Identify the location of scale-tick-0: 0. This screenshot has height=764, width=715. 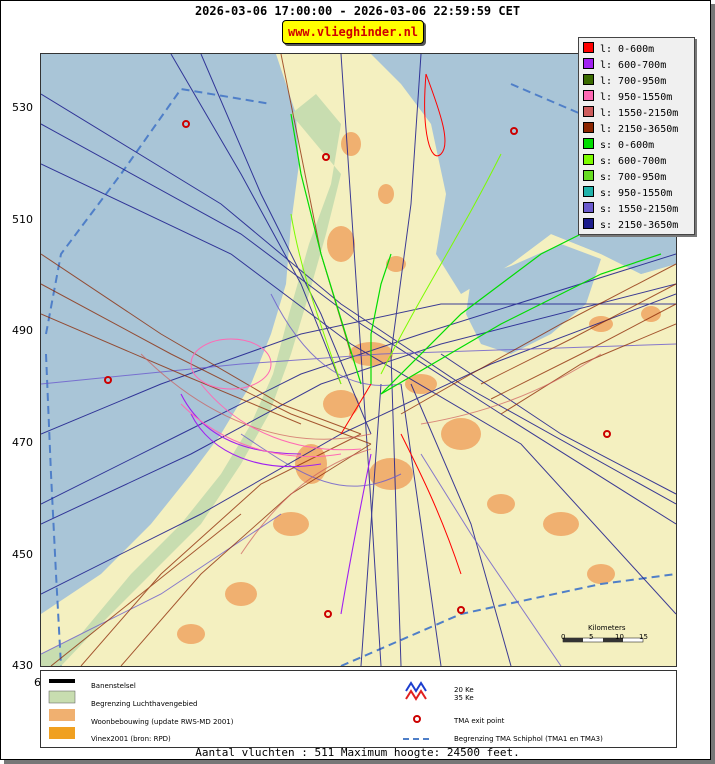
(563, 637).